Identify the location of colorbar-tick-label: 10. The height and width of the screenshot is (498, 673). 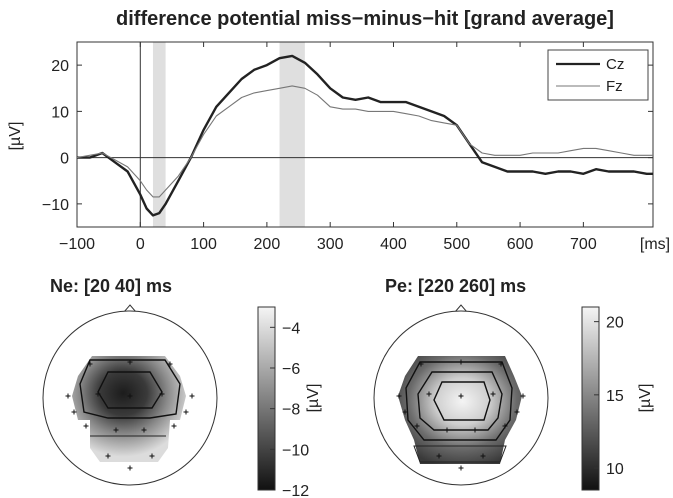
(615, 469).